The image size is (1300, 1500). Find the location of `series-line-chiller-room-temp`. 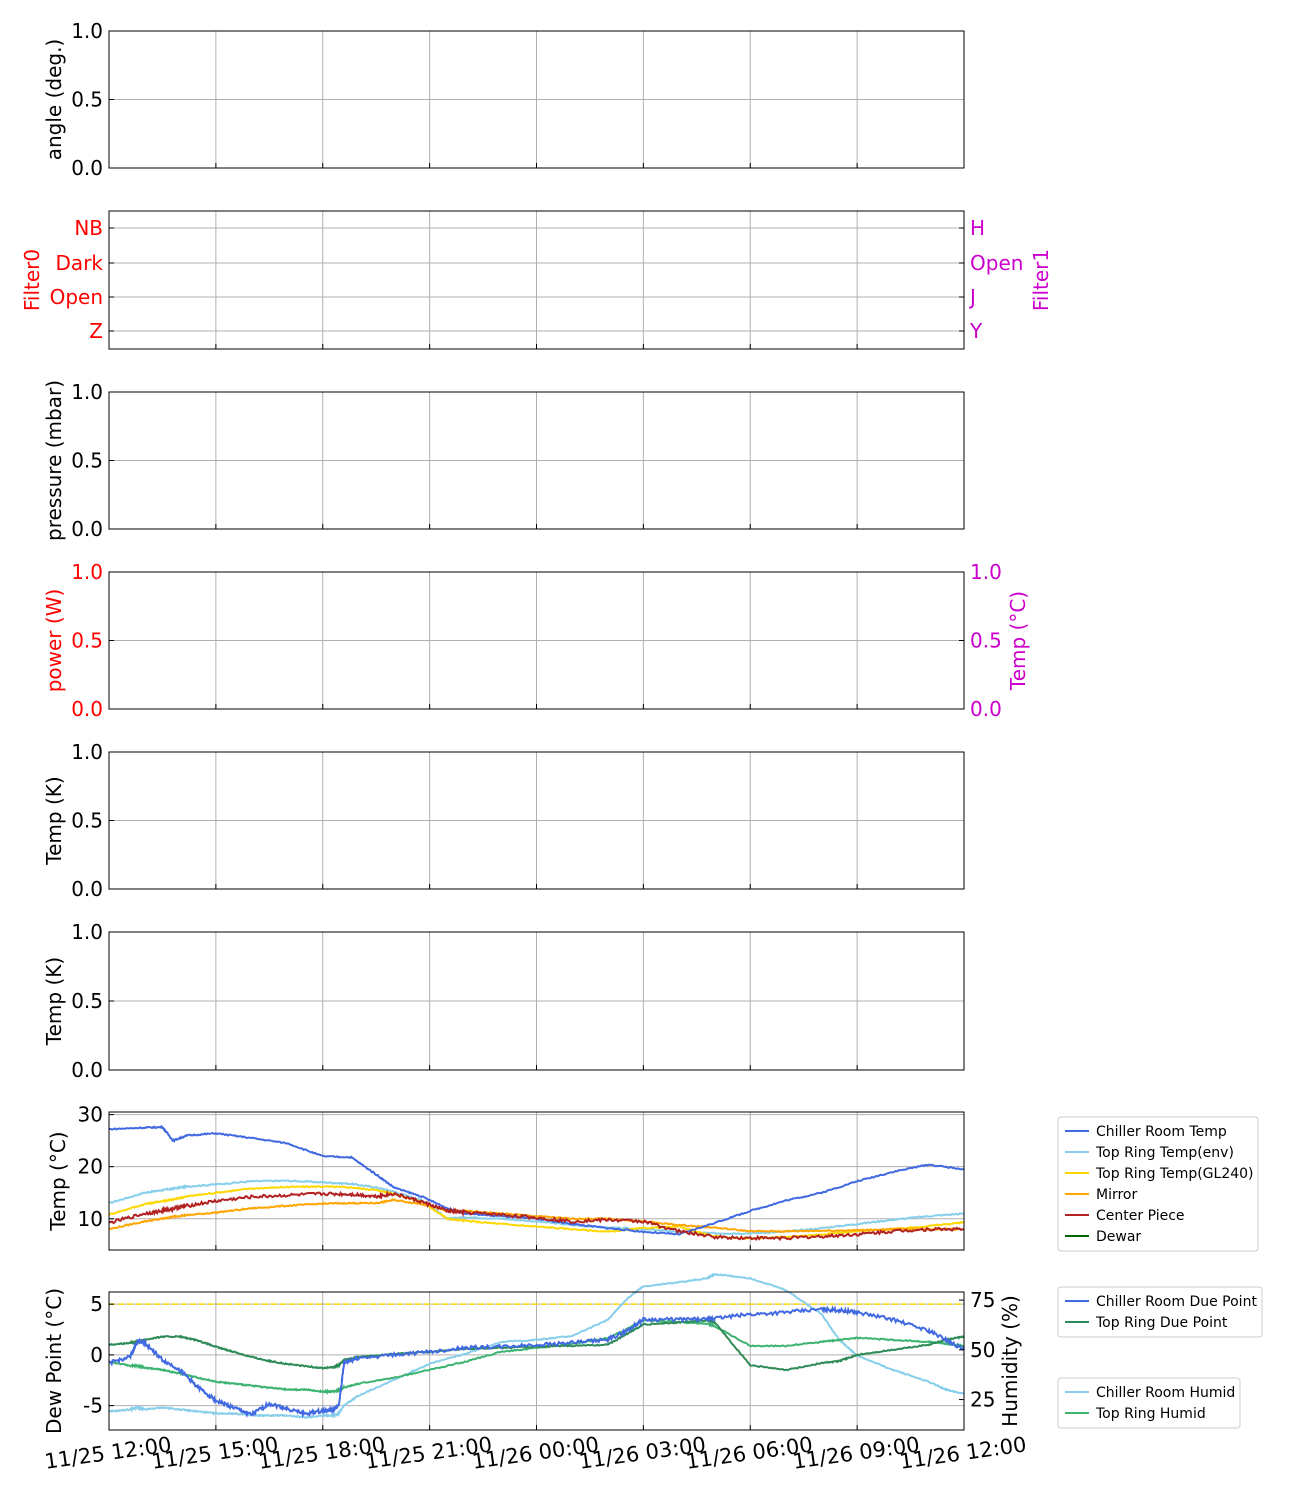

series-line-chiller-room-temp is located at coordinates (536, 1180).